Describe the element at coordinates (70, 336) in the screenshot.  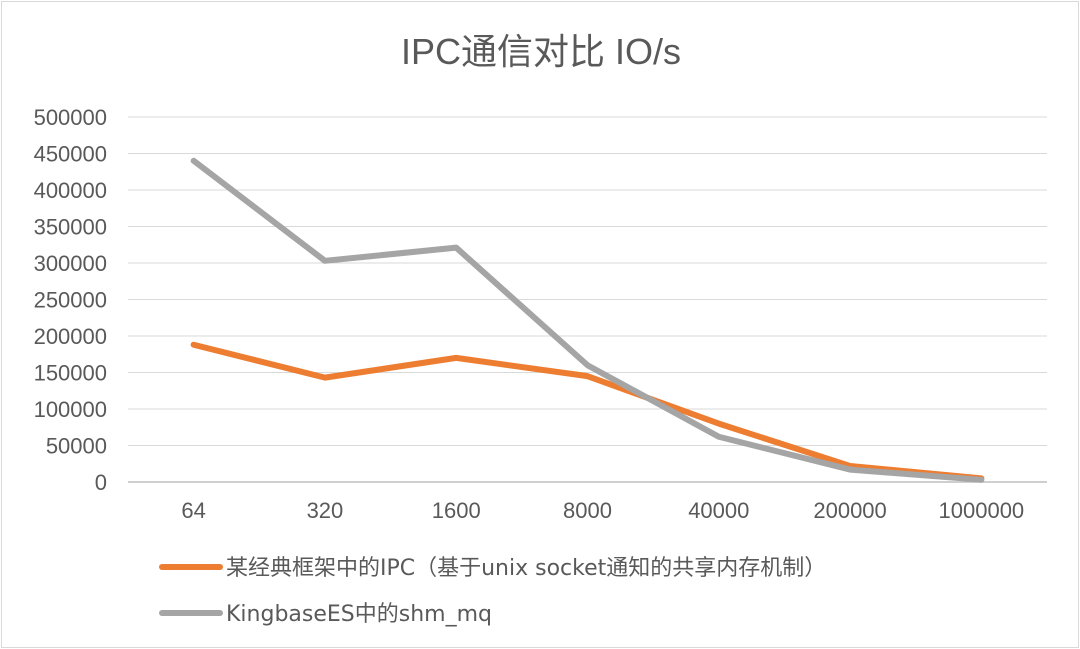
I see `y-tick-label: 200000` at that location.